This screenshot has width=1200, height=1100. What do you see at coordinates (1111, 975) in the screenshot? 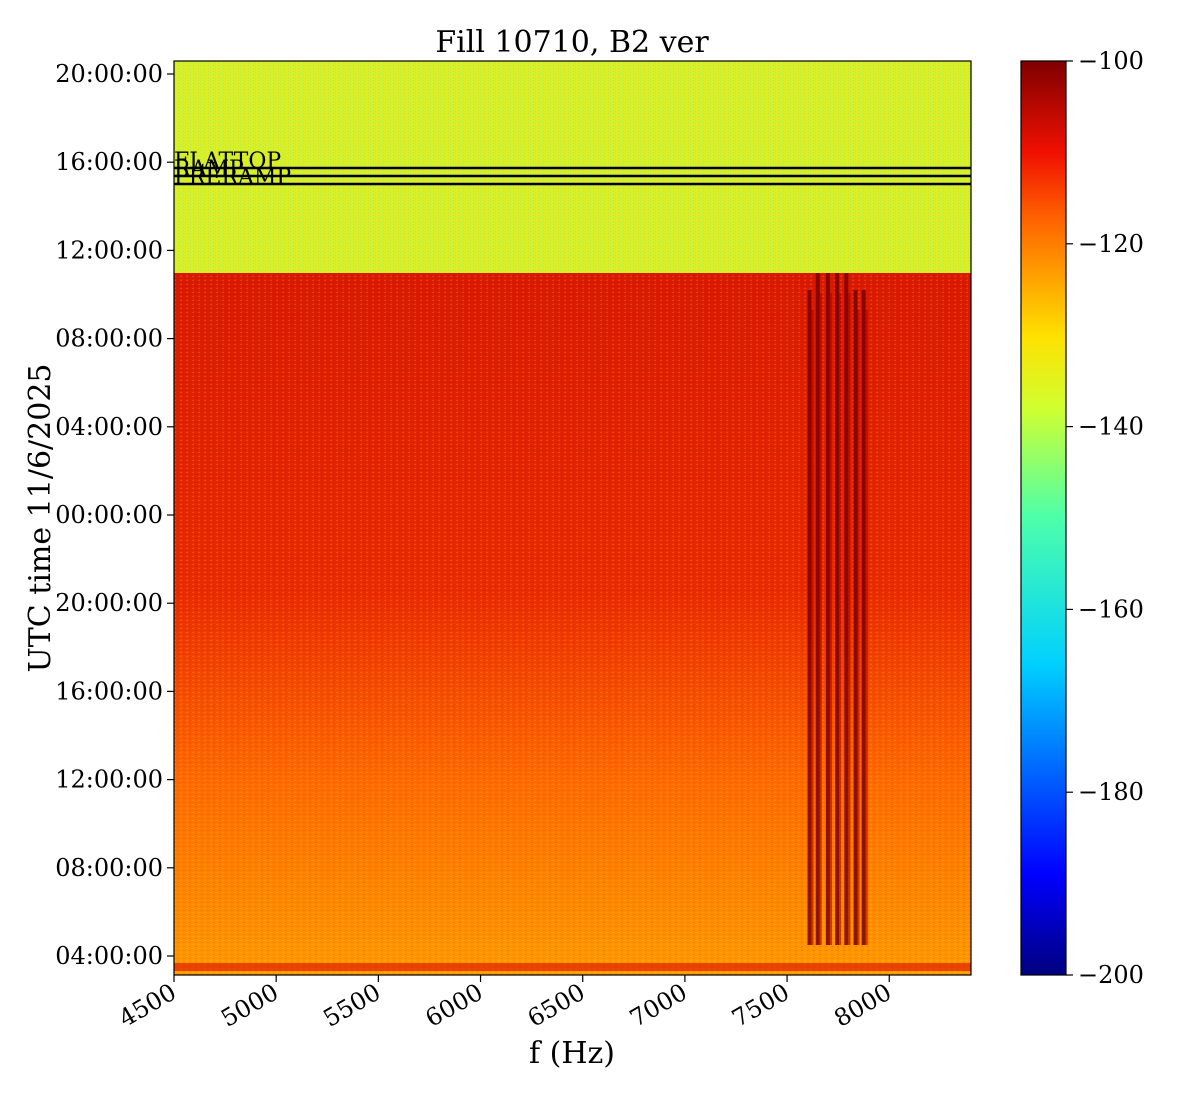
I see `colorbar-tick-label: −200` at bounding box center [1111, 975].